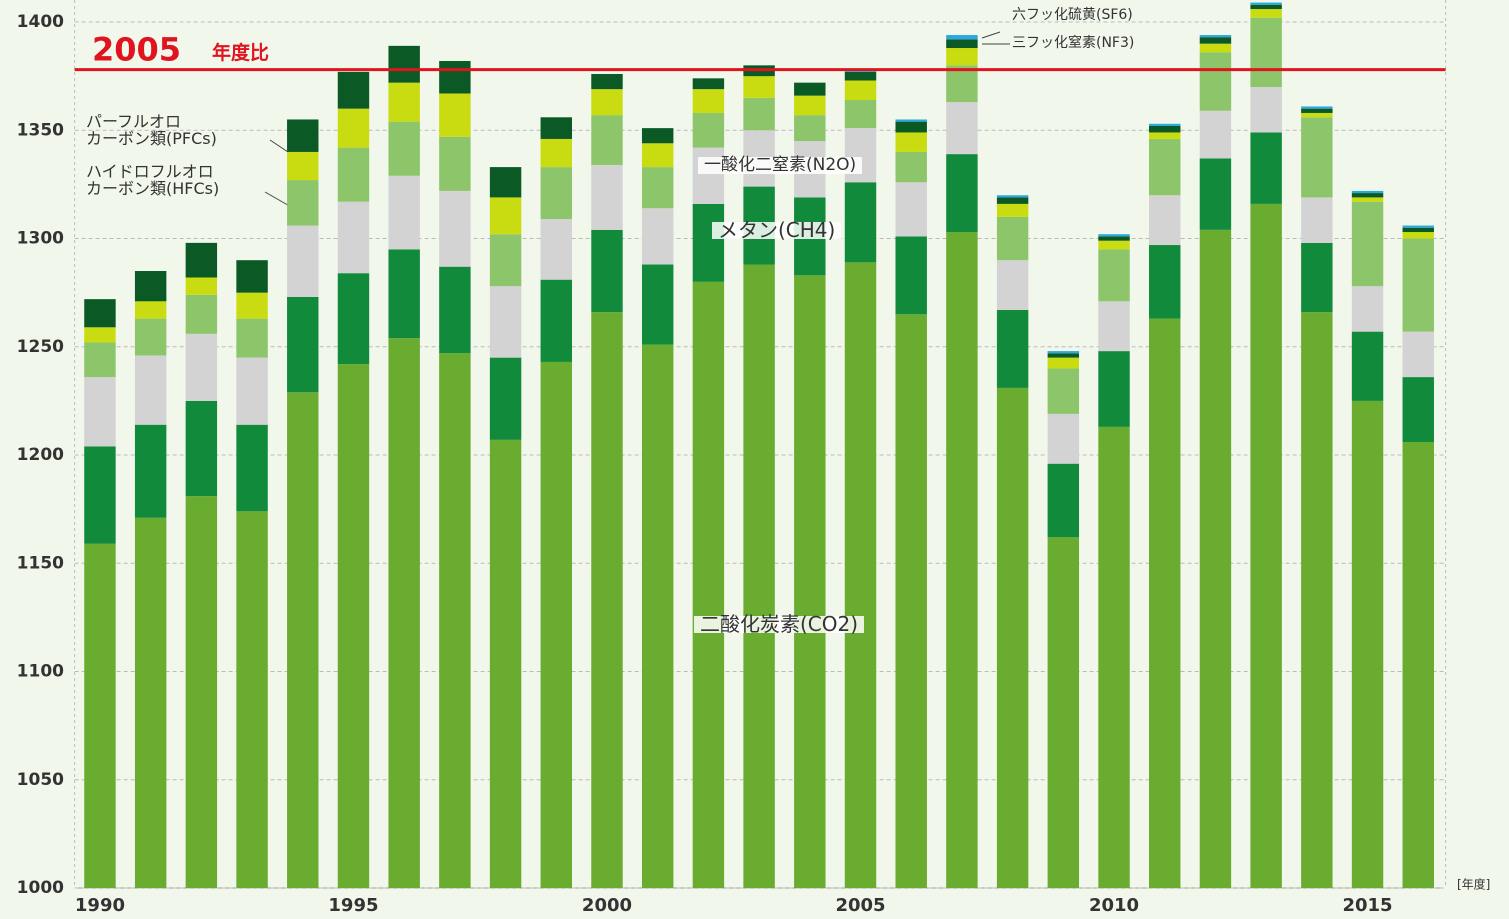 Image resolution: width=1509 pixels, height=919 pixels. I want to click on y-tick-label: 1100, so click(40, 672).